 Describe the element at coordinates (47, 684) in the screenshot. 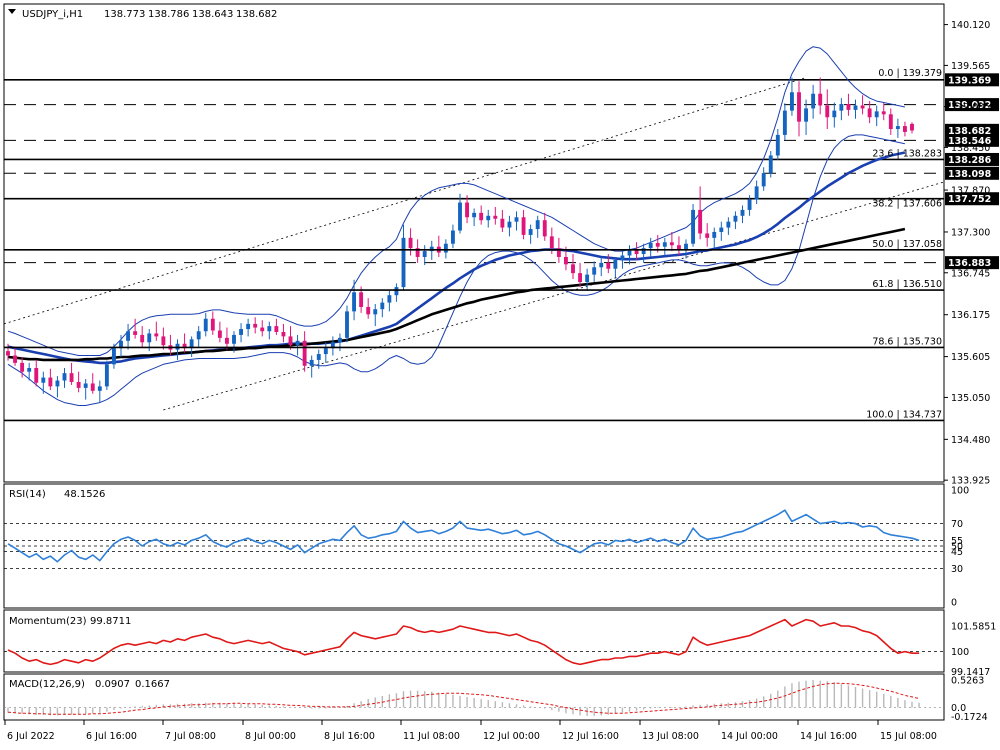

I see `macd-label: MACD(12,26,9)` at that location.